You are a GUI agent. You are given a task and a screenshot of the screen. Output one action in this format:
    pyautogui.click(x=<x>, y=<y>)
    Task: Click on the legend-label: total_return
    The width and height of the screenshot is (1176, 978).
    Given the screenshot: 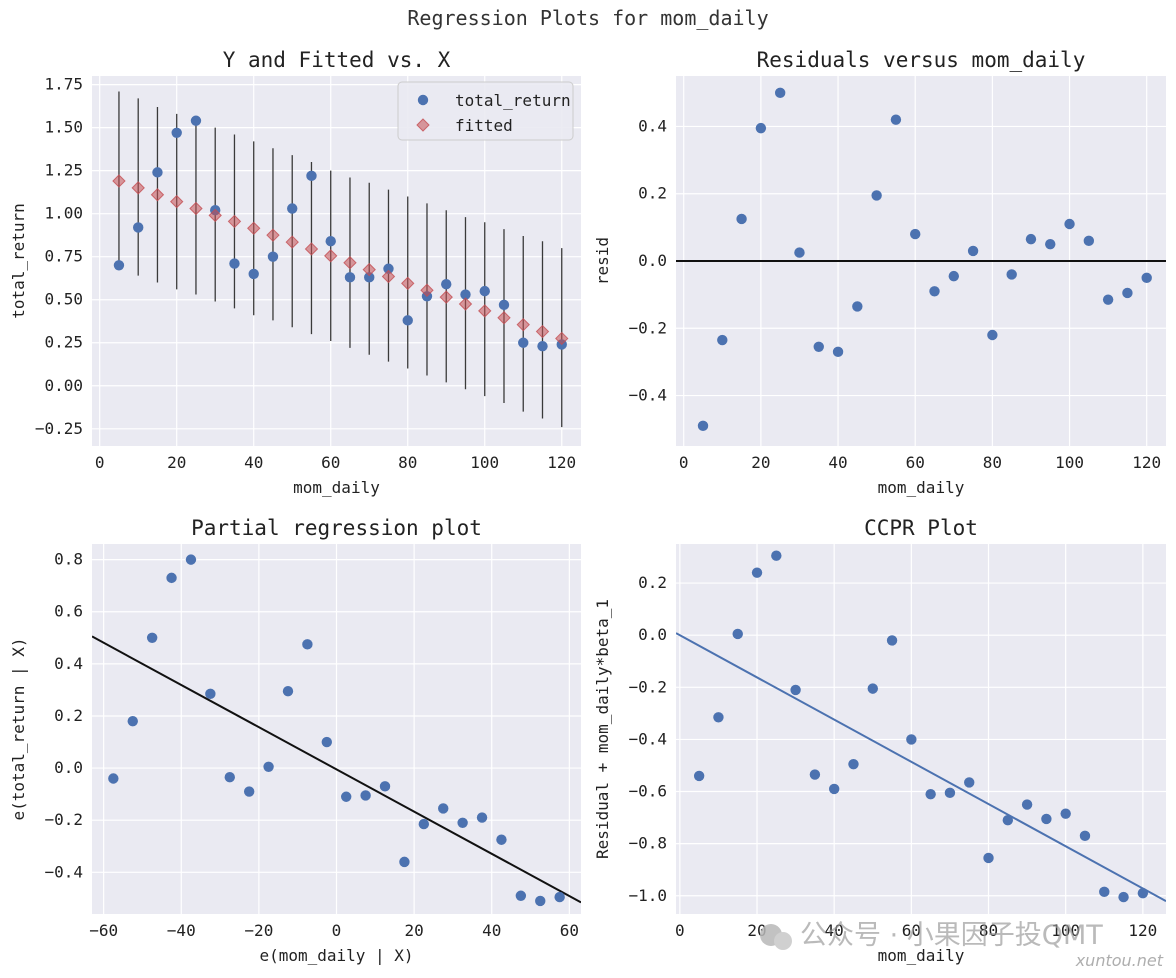 What is the action you would take?
    pyautogui.click(x=513, y=100)
    